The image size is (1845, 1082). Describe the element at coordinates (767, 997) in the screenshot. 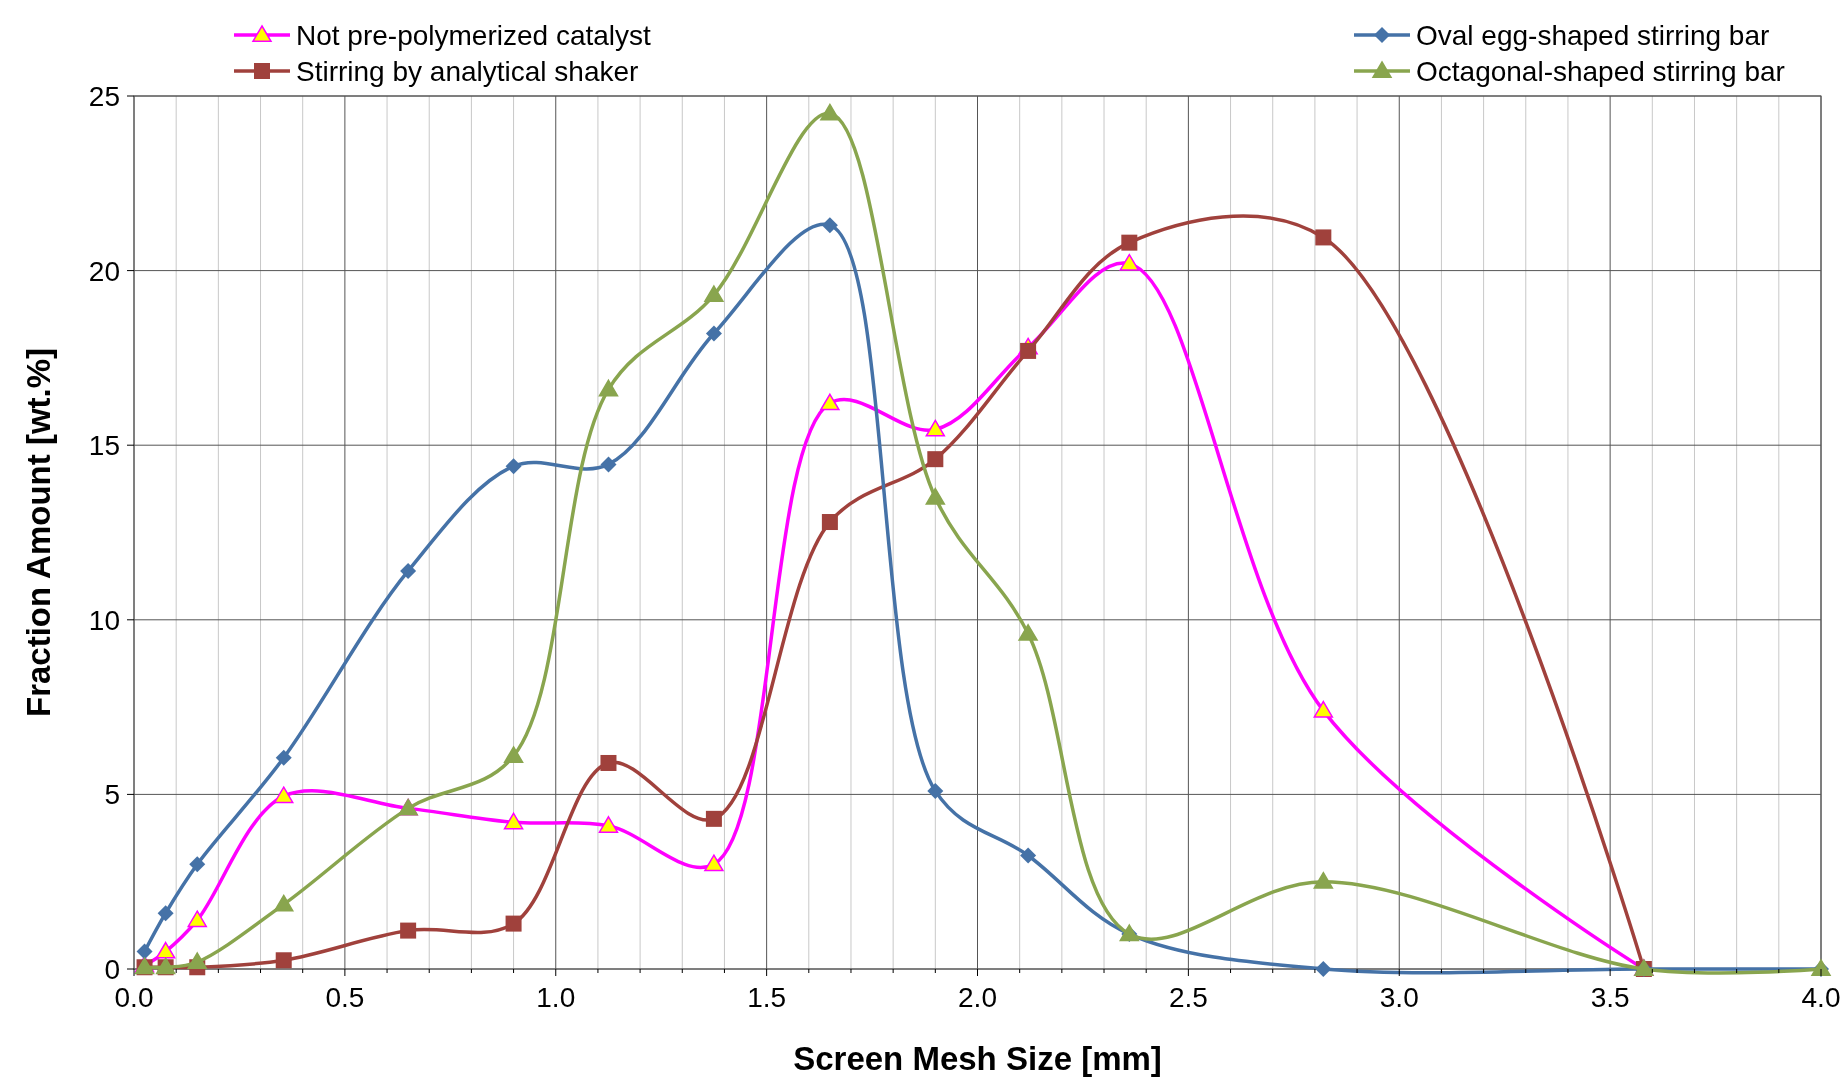

I see `x-tick-label: 1.5` at that location.